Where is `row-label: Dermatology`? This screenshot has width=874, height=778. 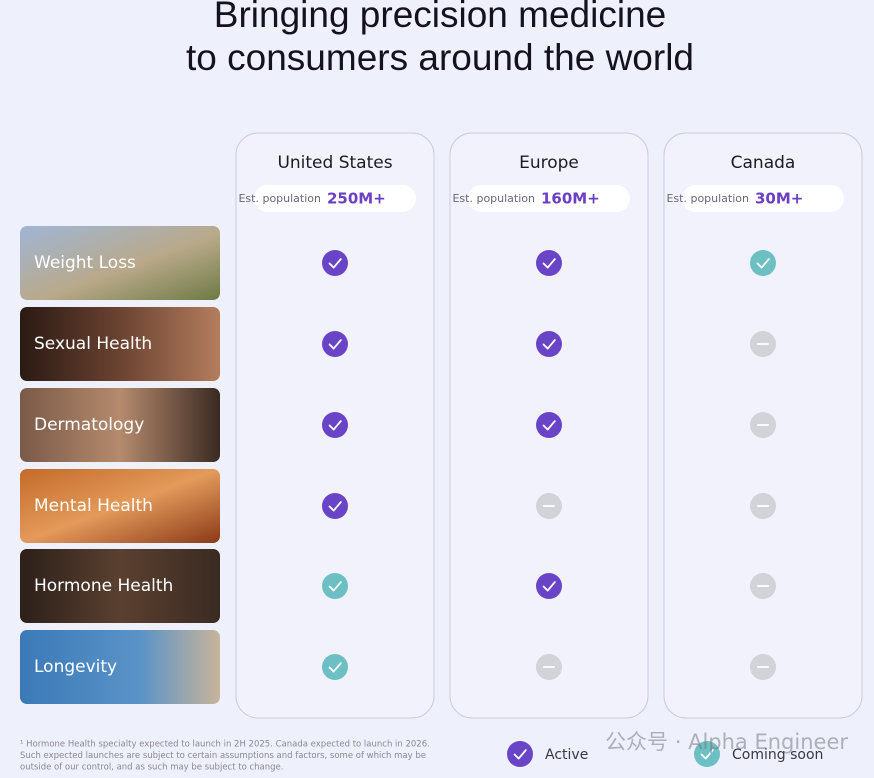 row-label: Dermatology is located at coordinates (89, 425).